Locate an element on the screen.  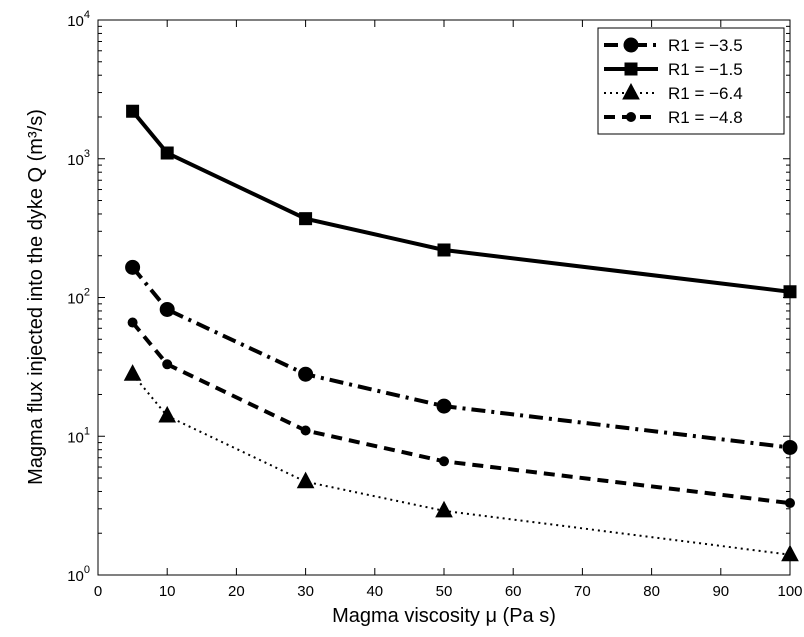
x-axis-label: Magma viscosity μ (Pa s) is located at coordinates (444, 616).